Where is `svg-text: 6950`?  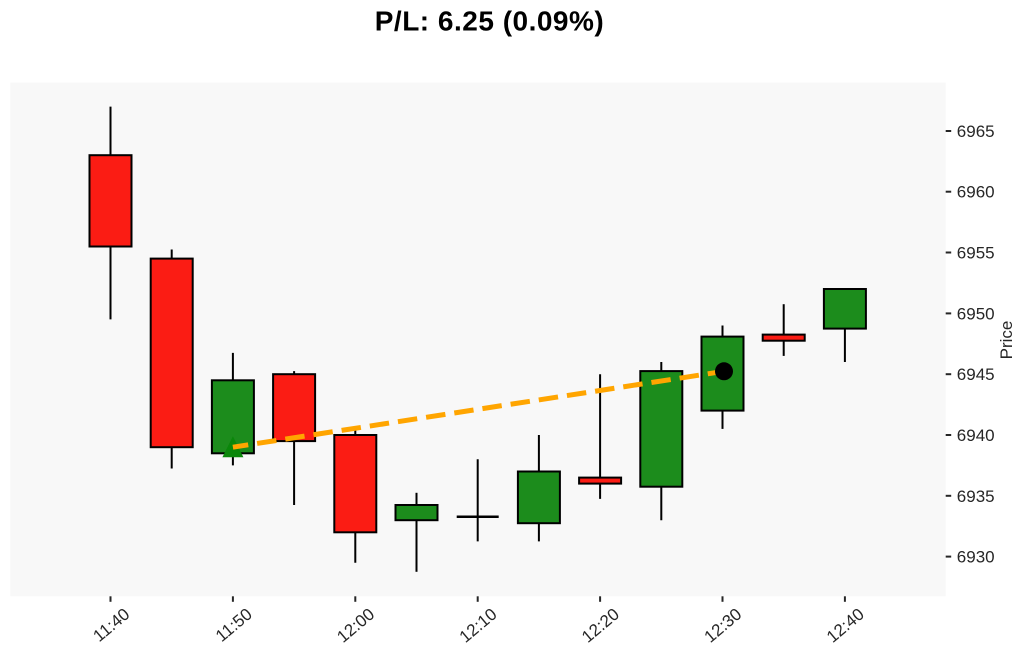
svg-text: 6950 is located at coordinates (976, 313).